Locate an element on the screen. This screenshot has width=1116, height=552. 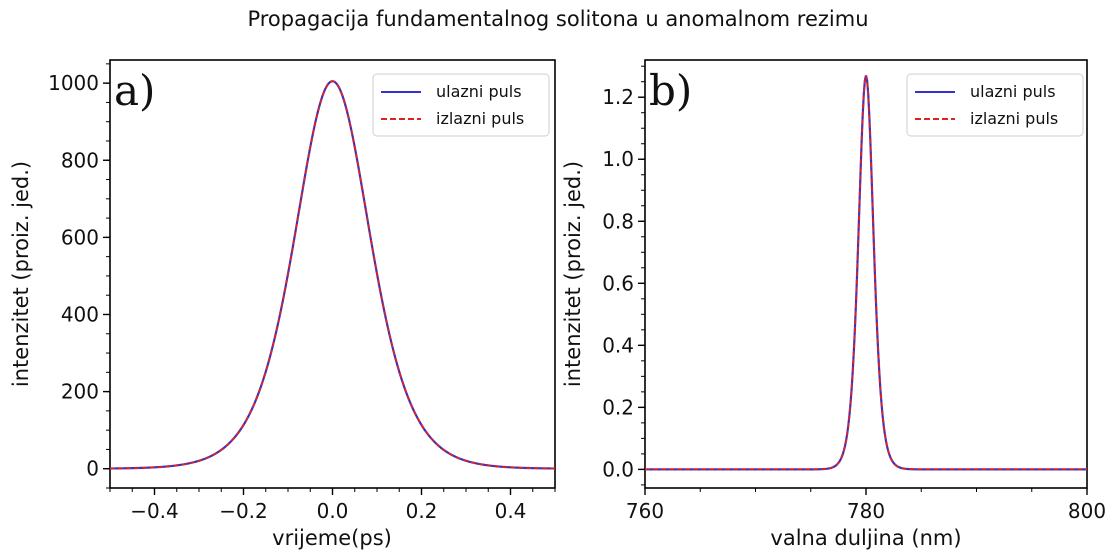
panel-a-xtick-label: −0.2 is located at coordinates (243, 511).